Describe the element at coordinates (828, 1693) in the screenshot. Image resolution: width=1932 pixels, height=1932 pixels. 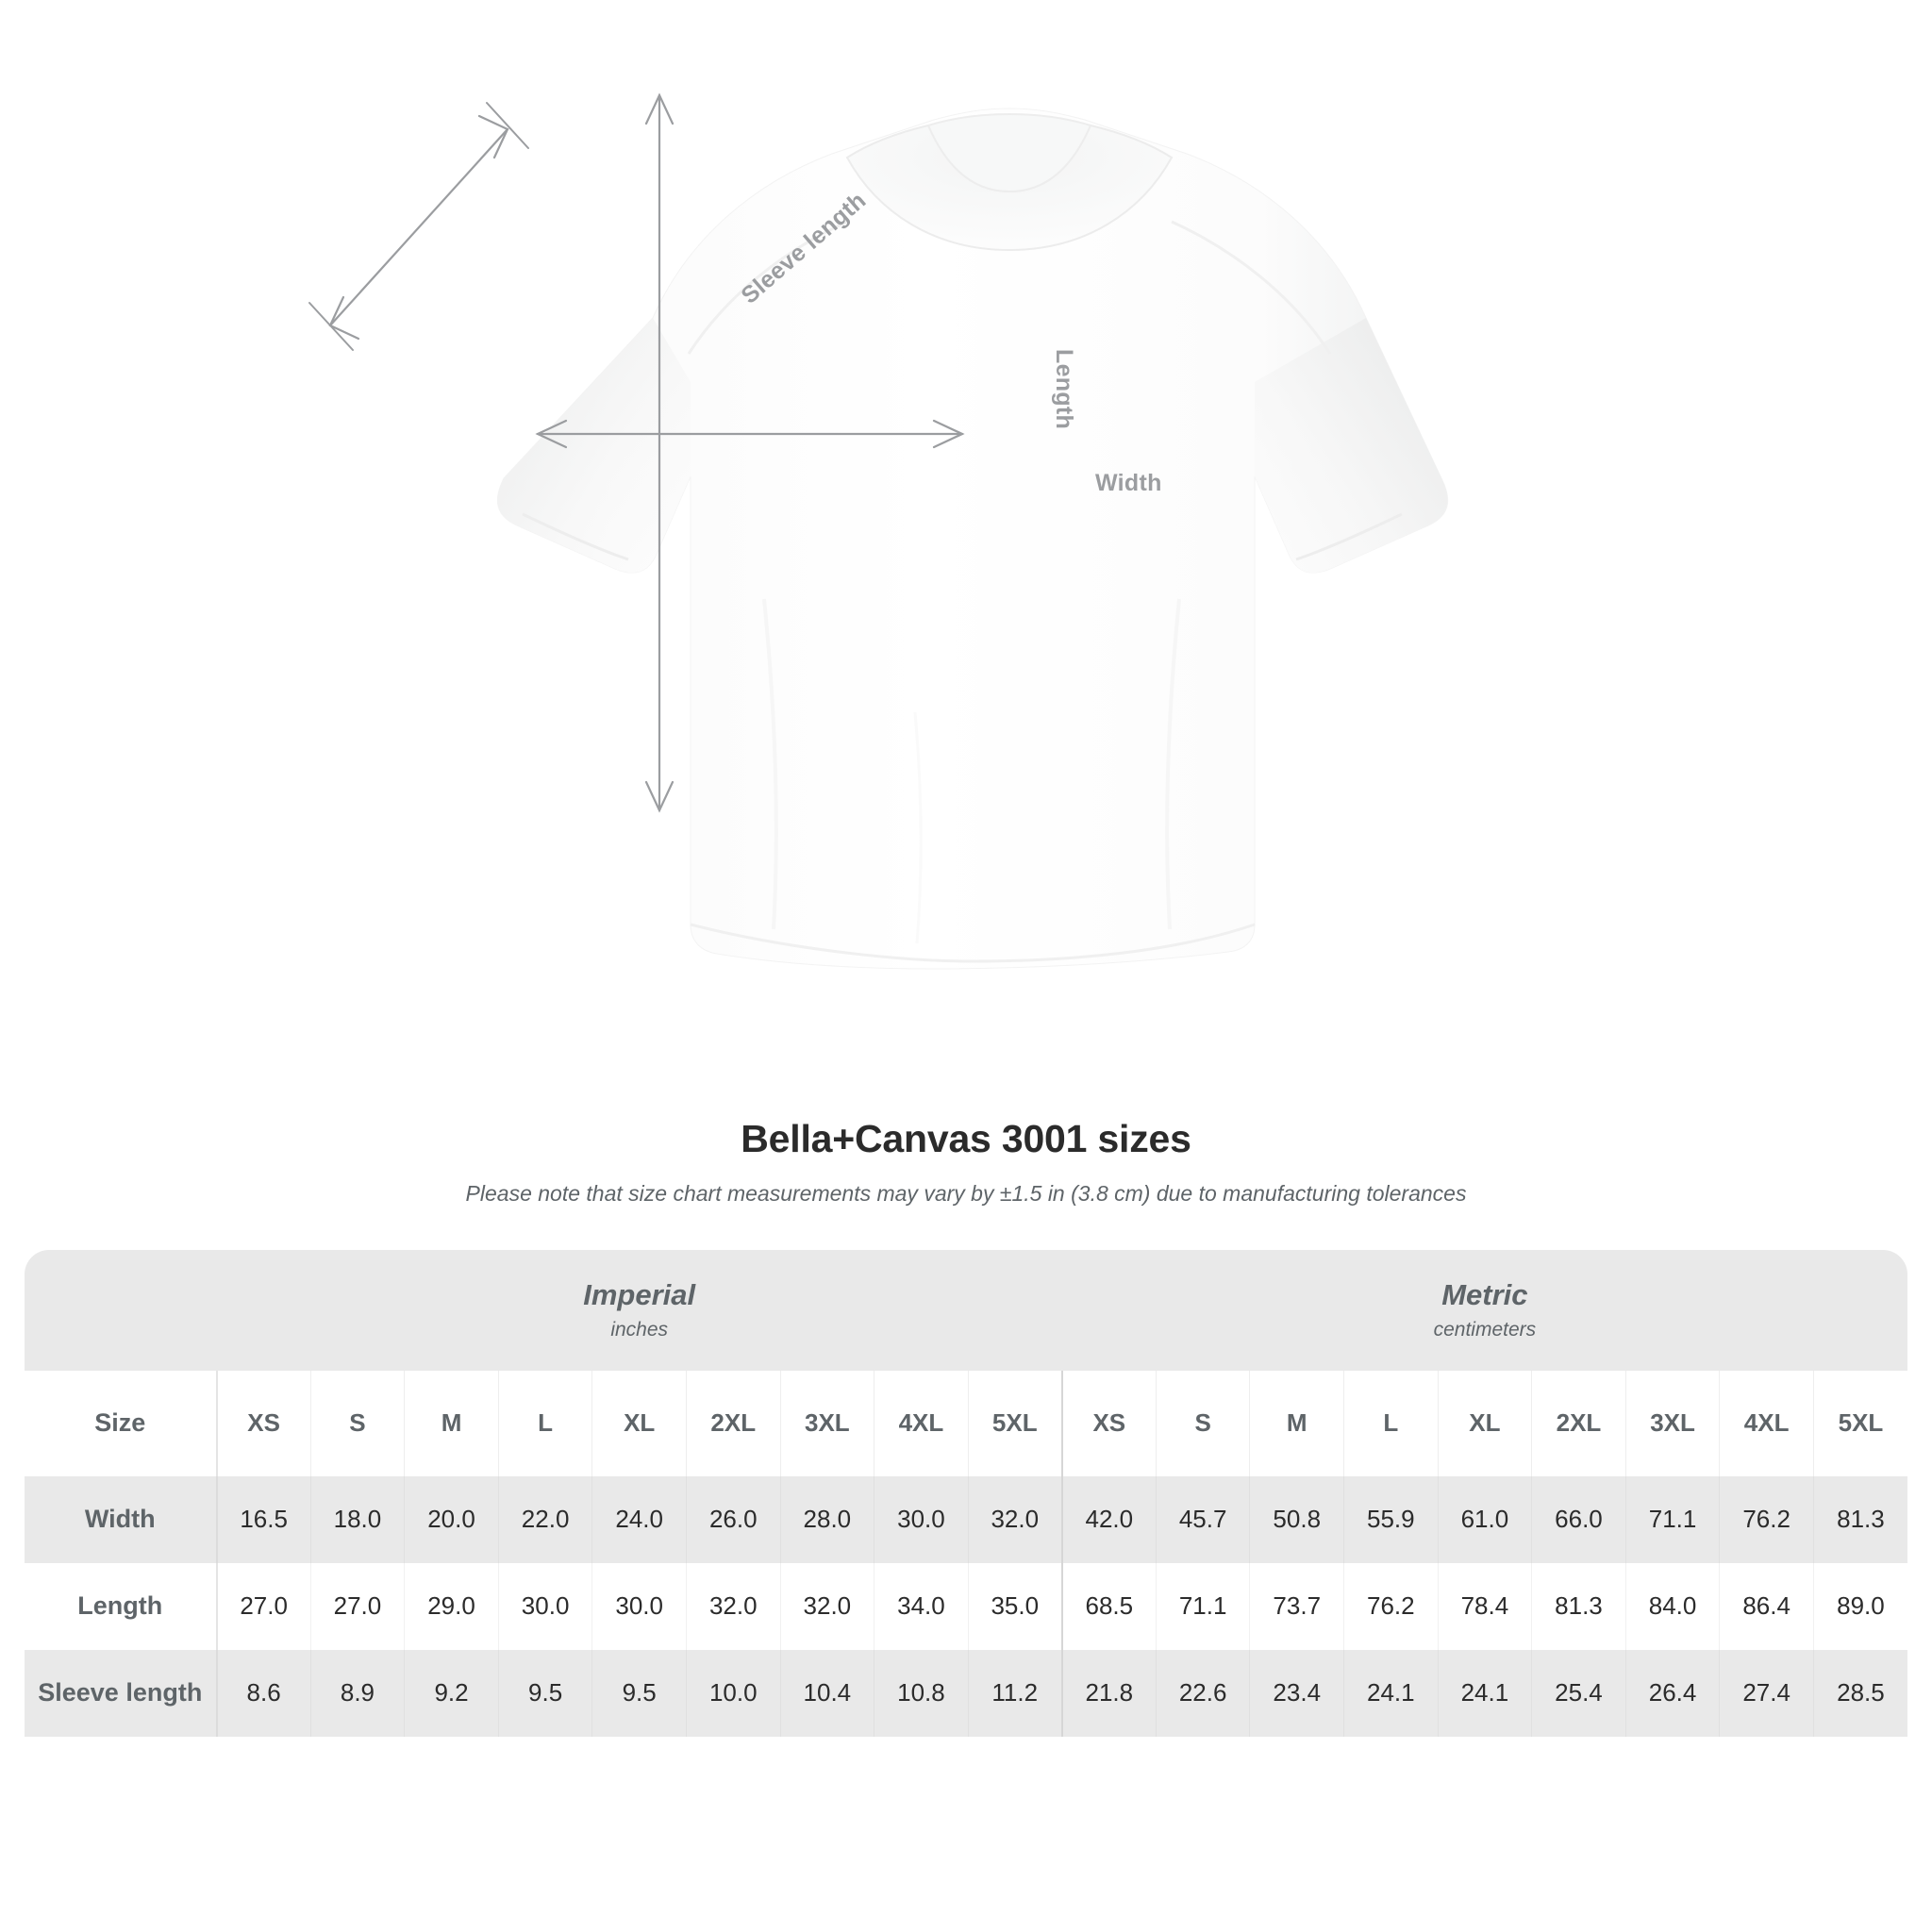
I see `cell-sleeve-length-imperial-3xl: 10.4` at that location.